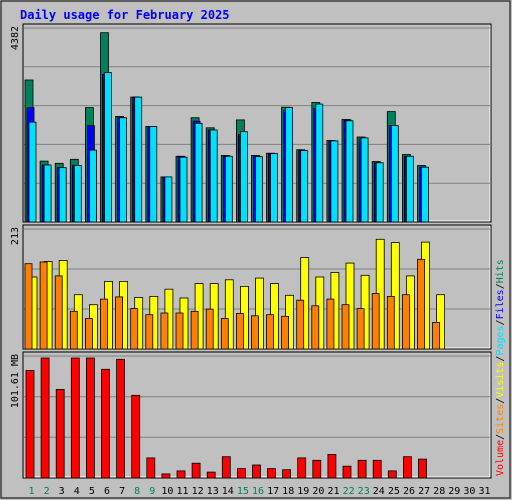 The width and height of the screenshot is (512, 500). I want to click on x-tick-day-17: 17, so click(273, 491).